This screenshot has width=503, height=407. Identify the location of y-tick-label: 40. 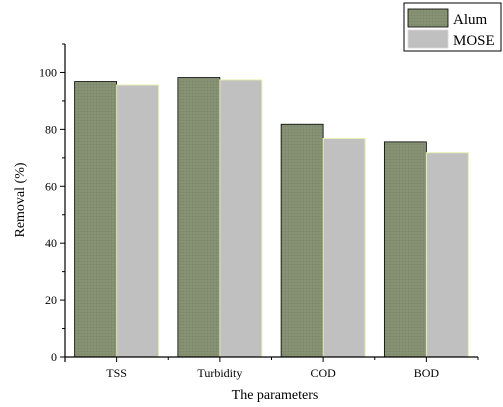
(51, 243).